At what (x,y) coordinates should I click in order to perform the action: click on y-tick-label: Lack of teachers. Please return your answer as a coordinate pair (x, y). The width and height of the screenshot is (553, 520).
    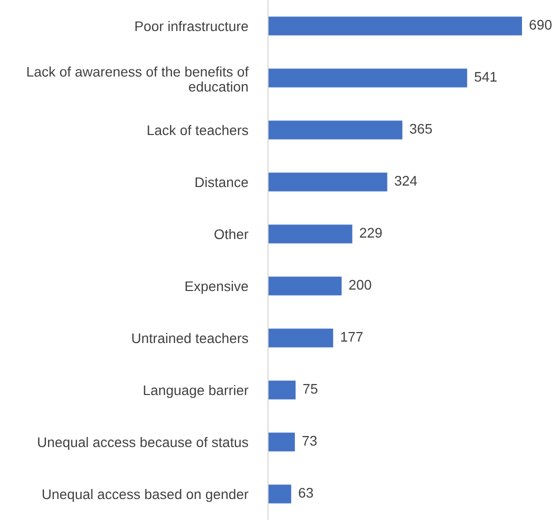
    Looking at the image, I should click on (198, 130).